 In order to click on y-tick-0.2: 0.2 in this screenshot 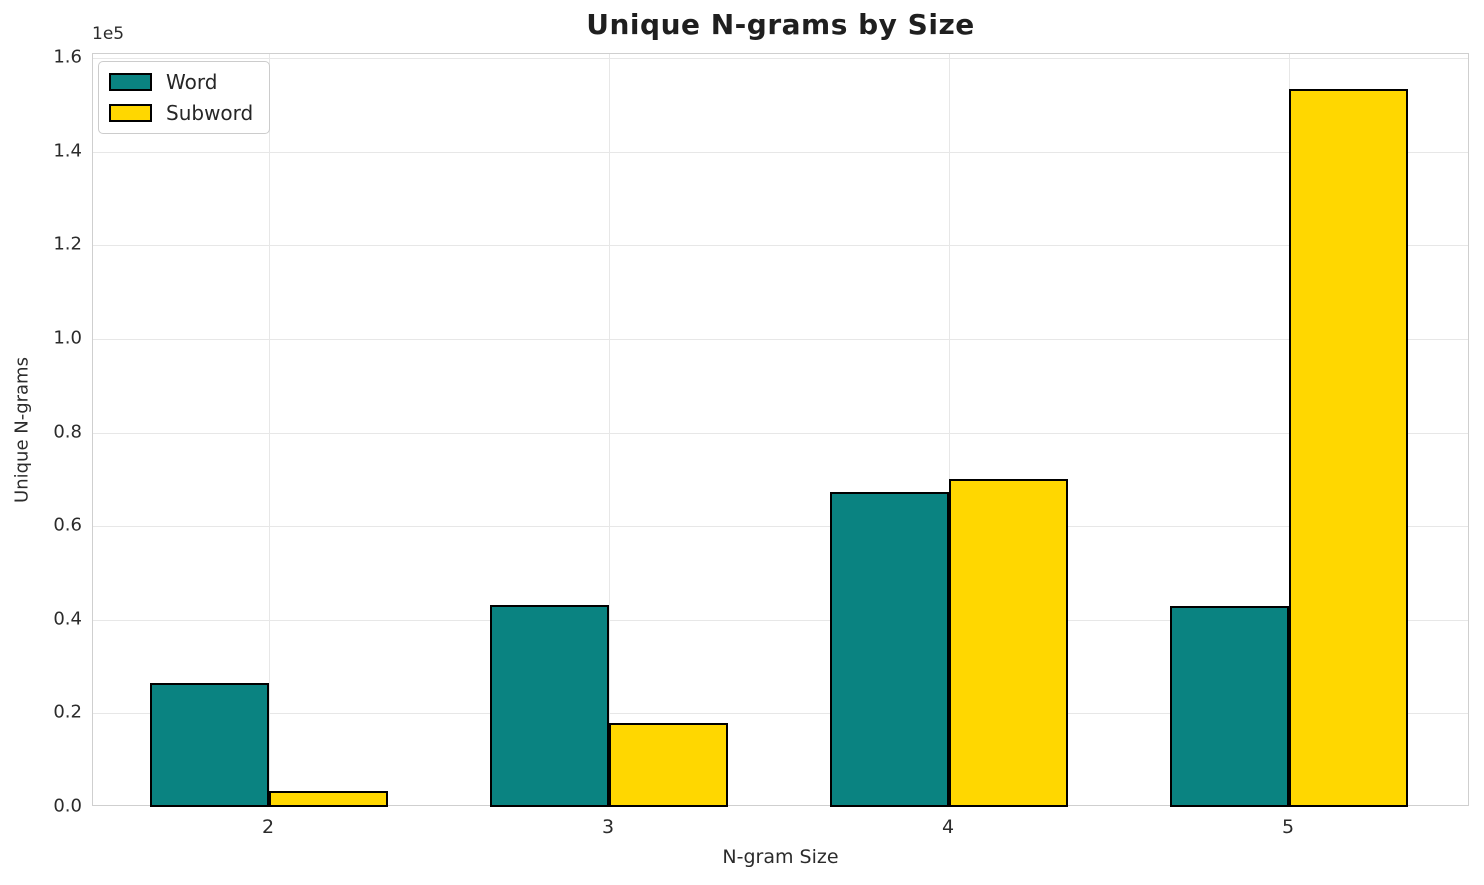, I will do `click(67, 712)`.